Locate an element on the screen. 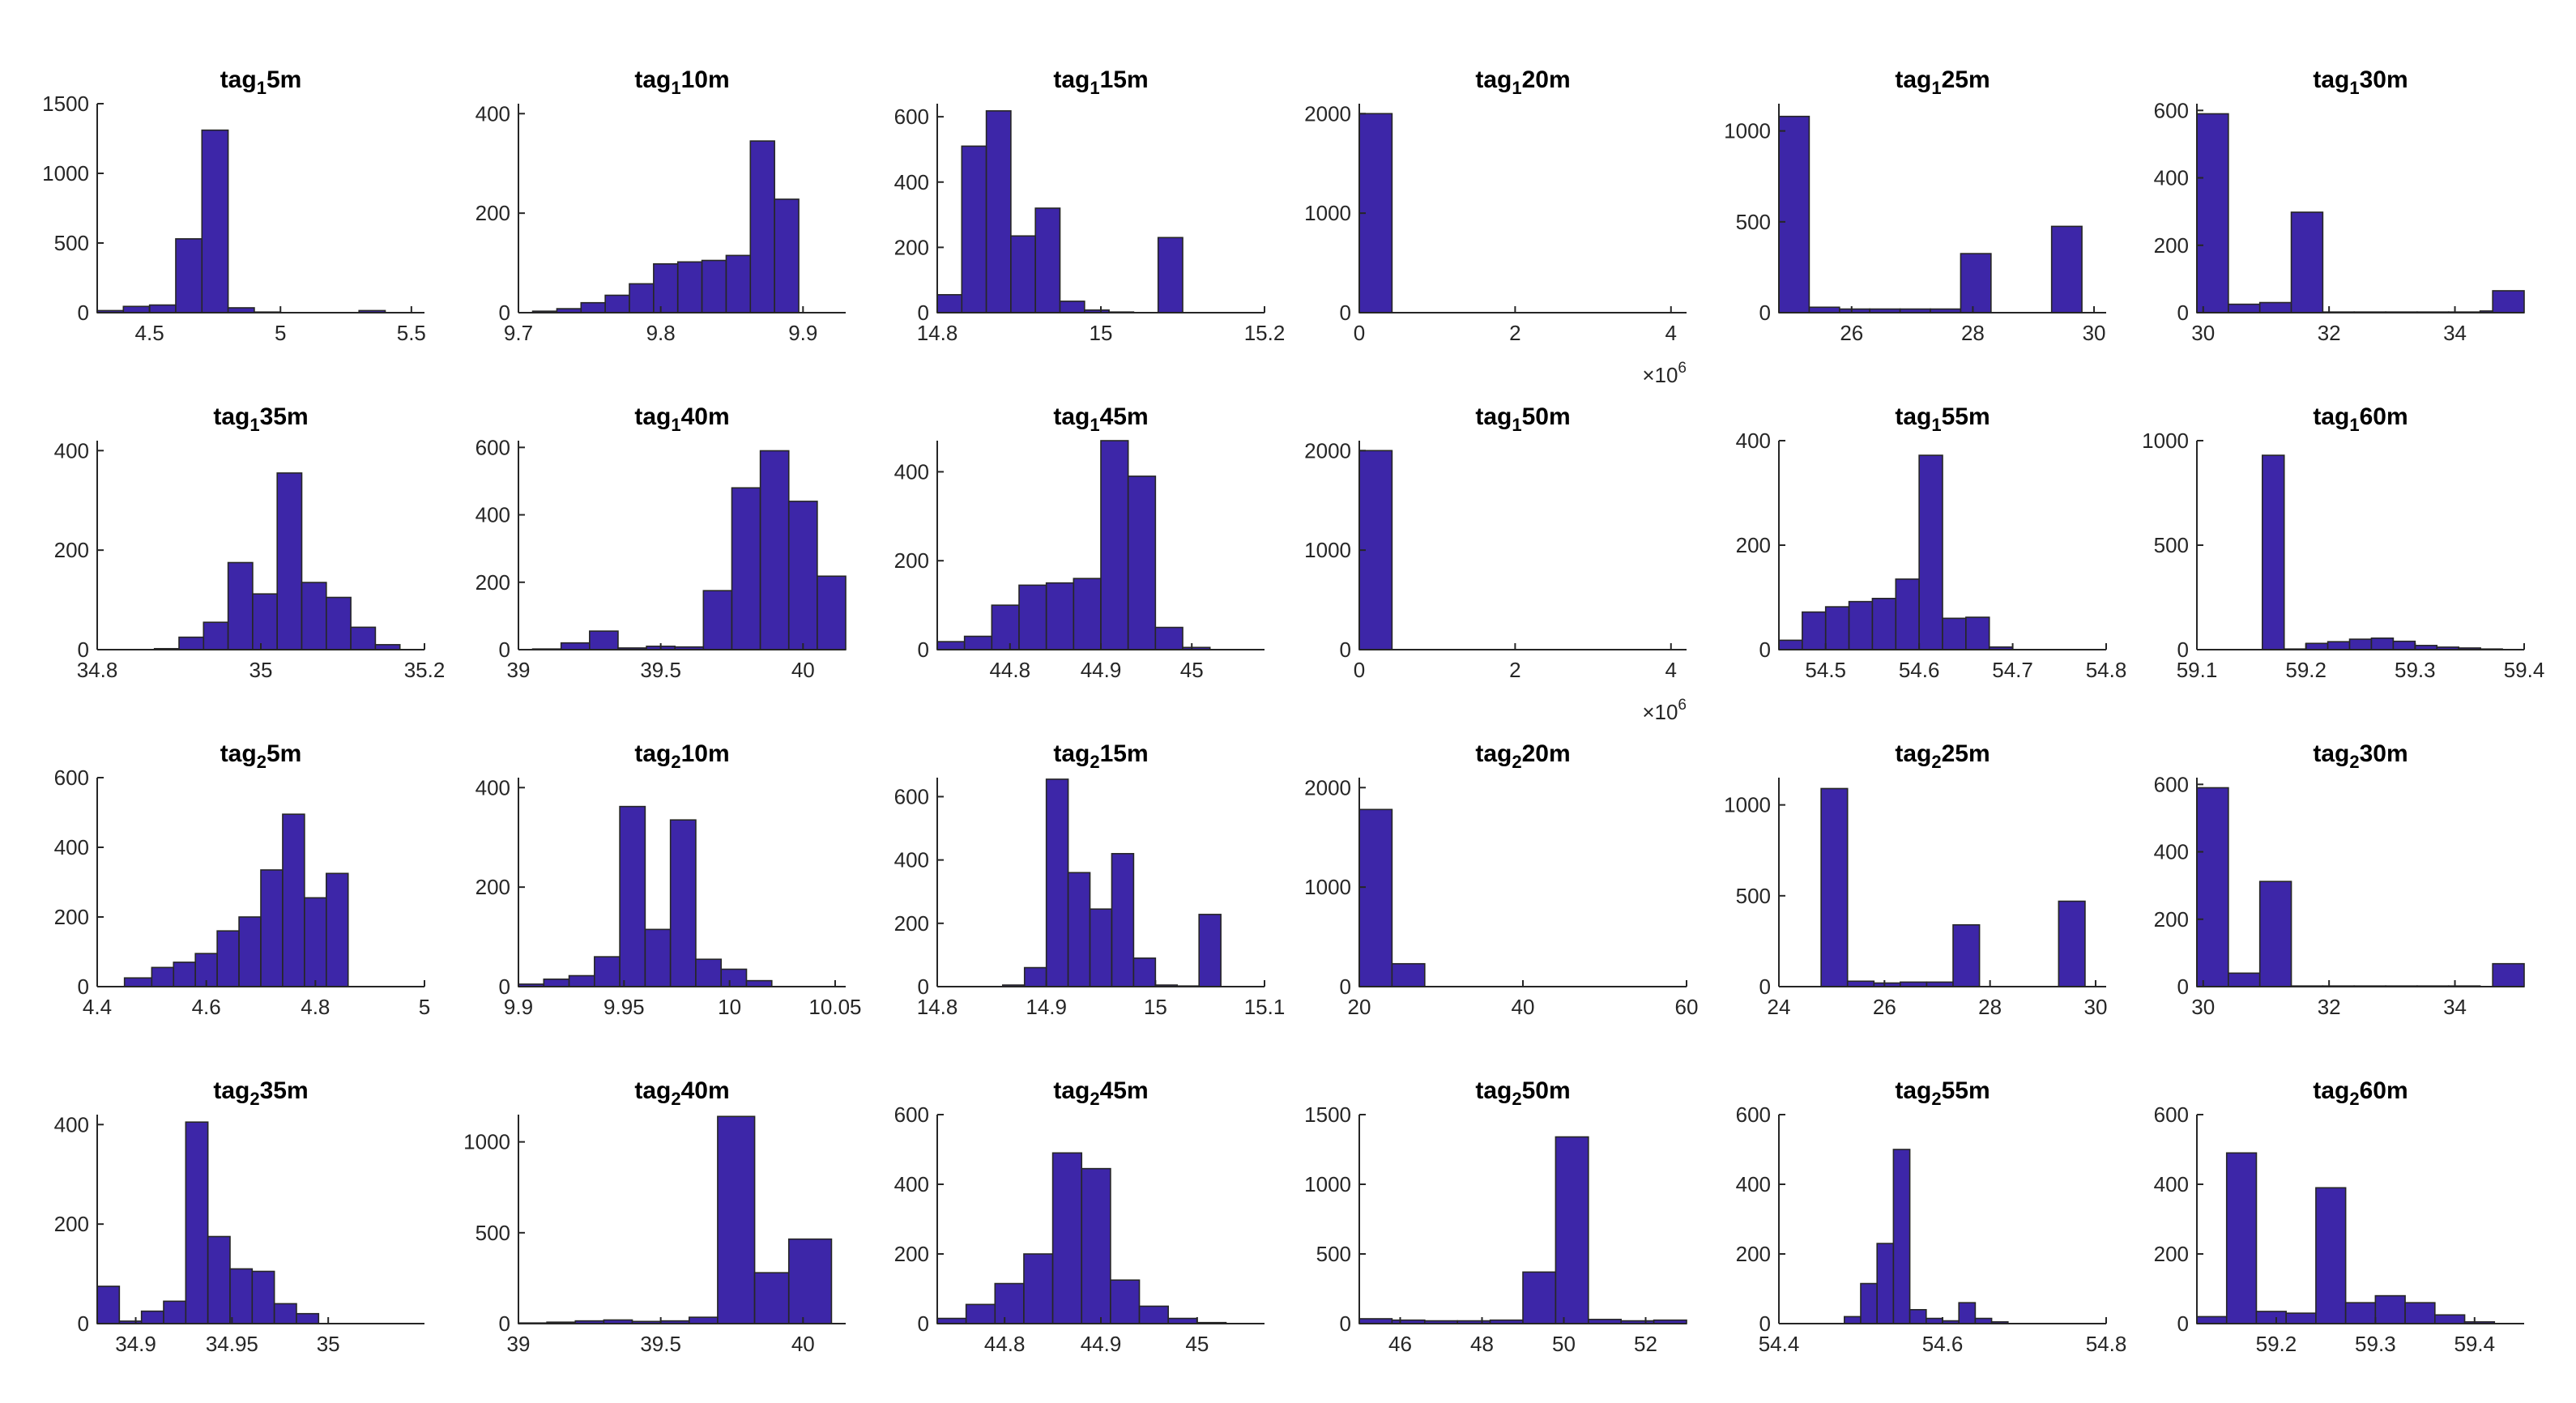  x-tick-label: 9.95 is located at coordinates (624, 1007).